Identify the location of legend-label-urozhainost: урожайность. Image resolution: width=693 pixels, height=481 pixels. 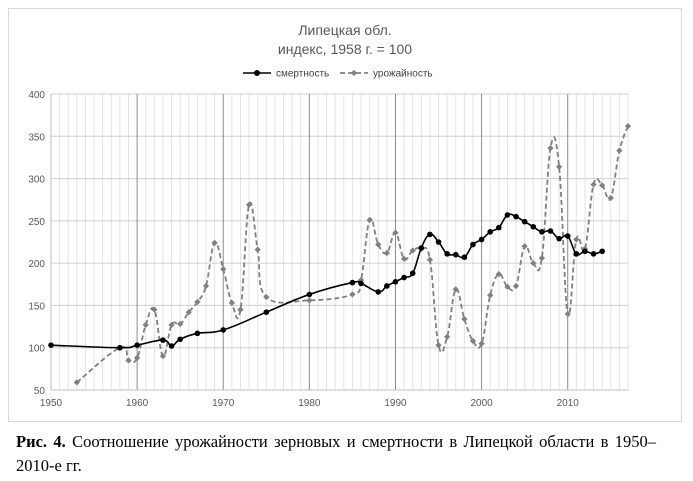
(403, 74).